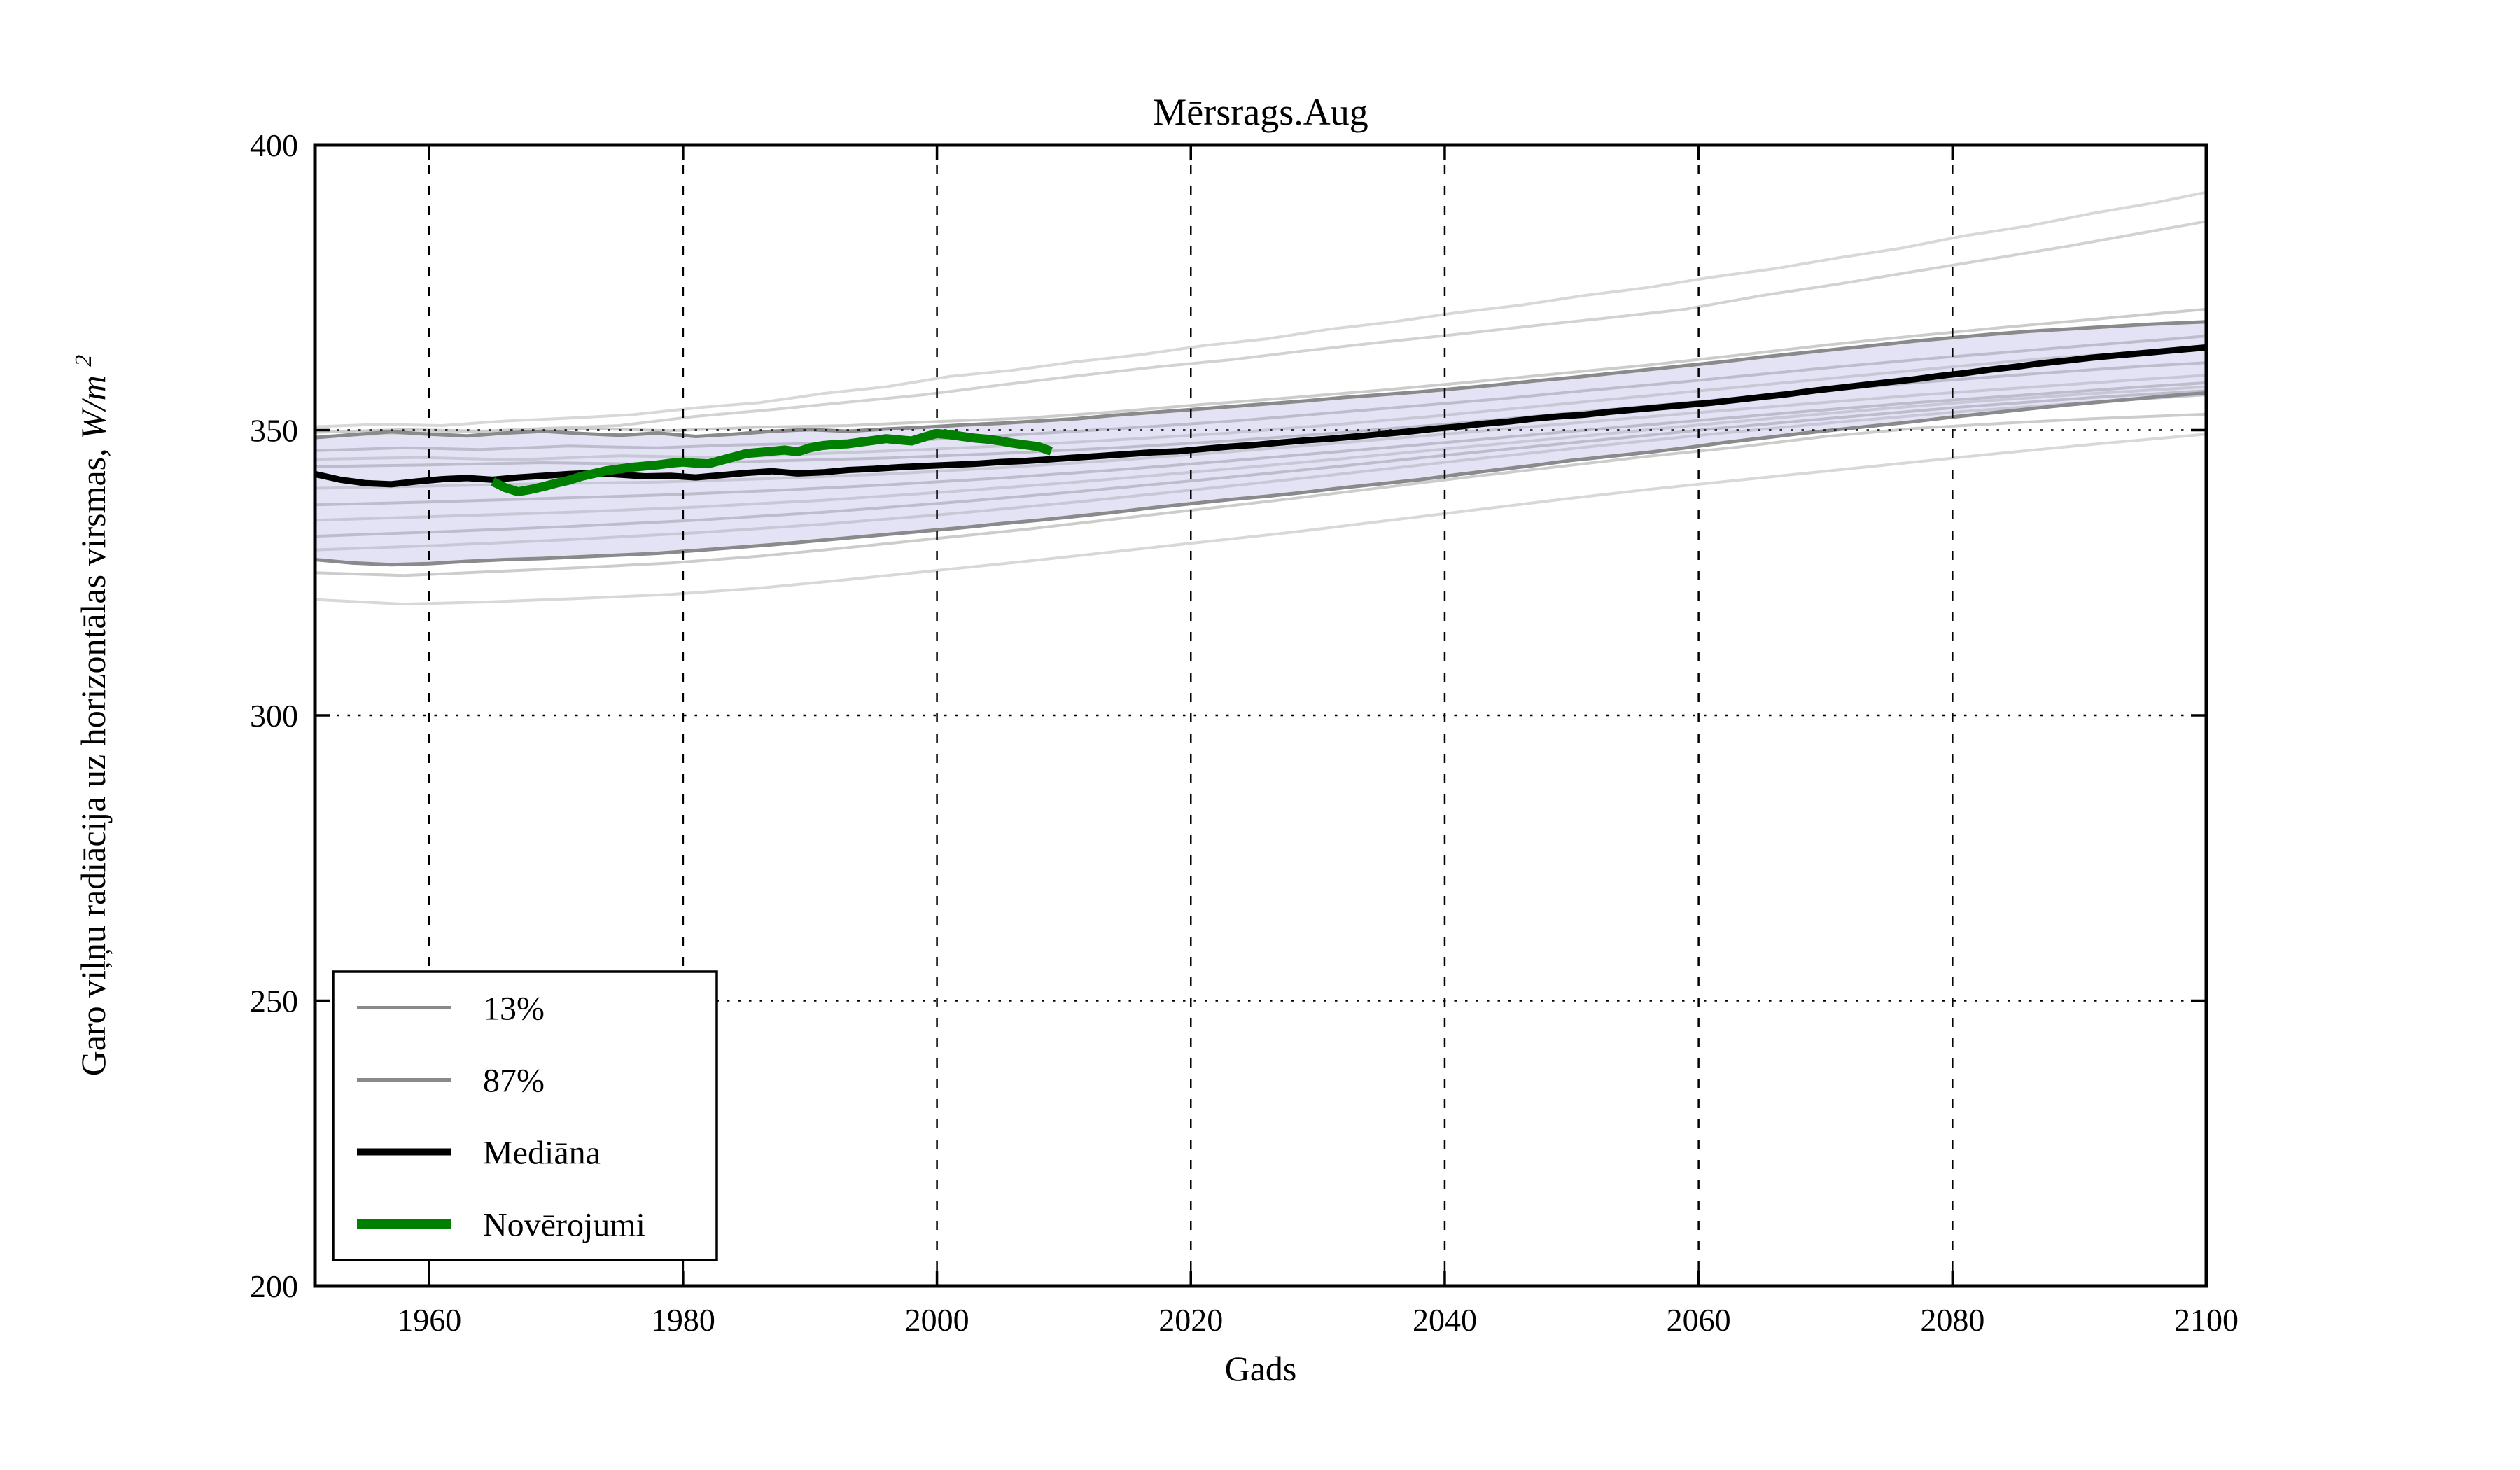 The image size is (2520, 1470). I want to click on median-line, so click(1260, 416).